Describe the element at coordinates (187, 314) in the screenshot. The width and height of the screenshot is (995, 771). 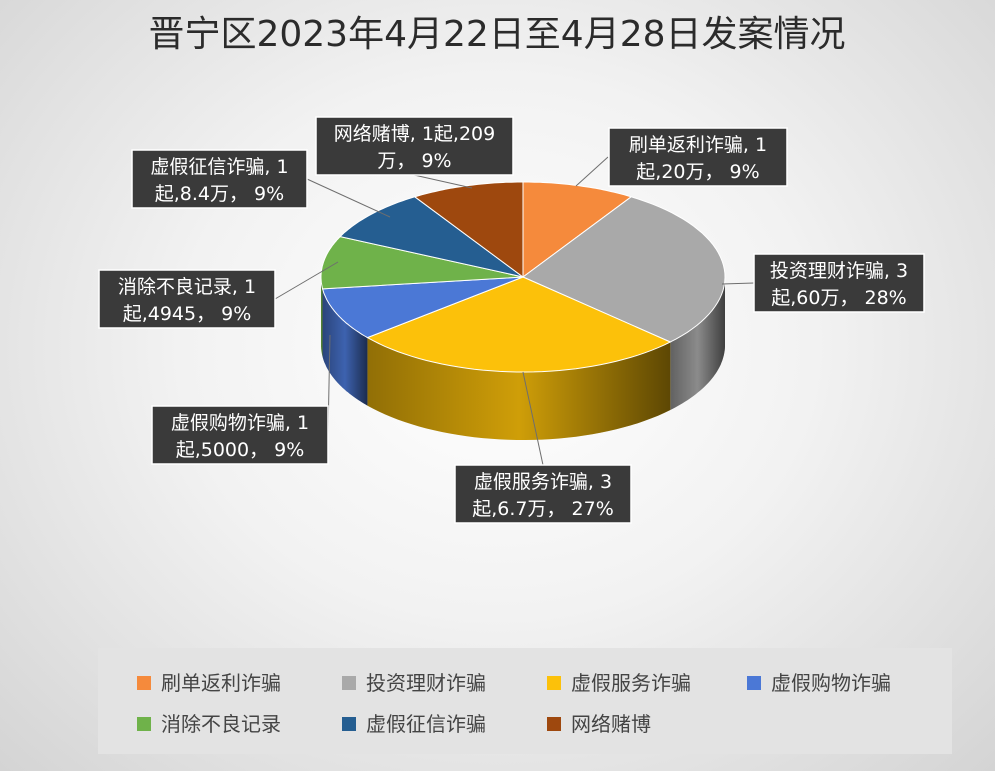
I see `data-label-line: 起,4945， 9%` at that location.